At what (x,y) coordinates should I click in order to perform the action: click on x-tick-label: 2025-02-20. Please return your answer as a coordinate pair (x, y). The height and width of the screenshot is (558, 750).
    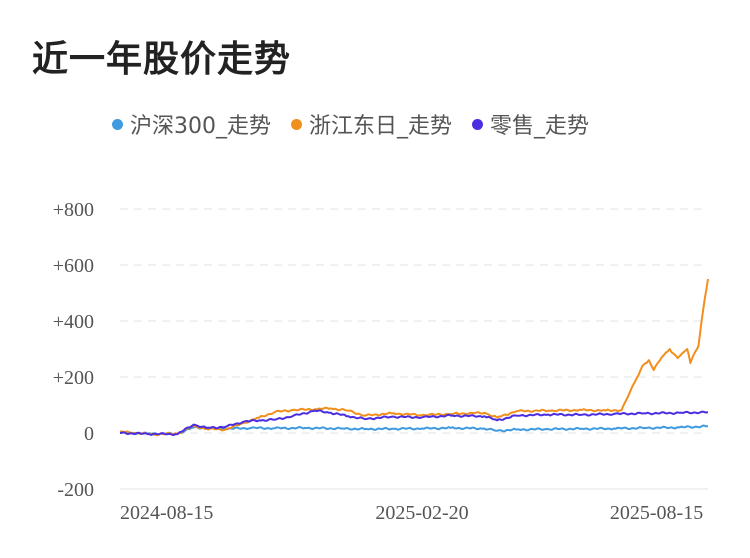
    Looking at the image, I should click on (421, 513).